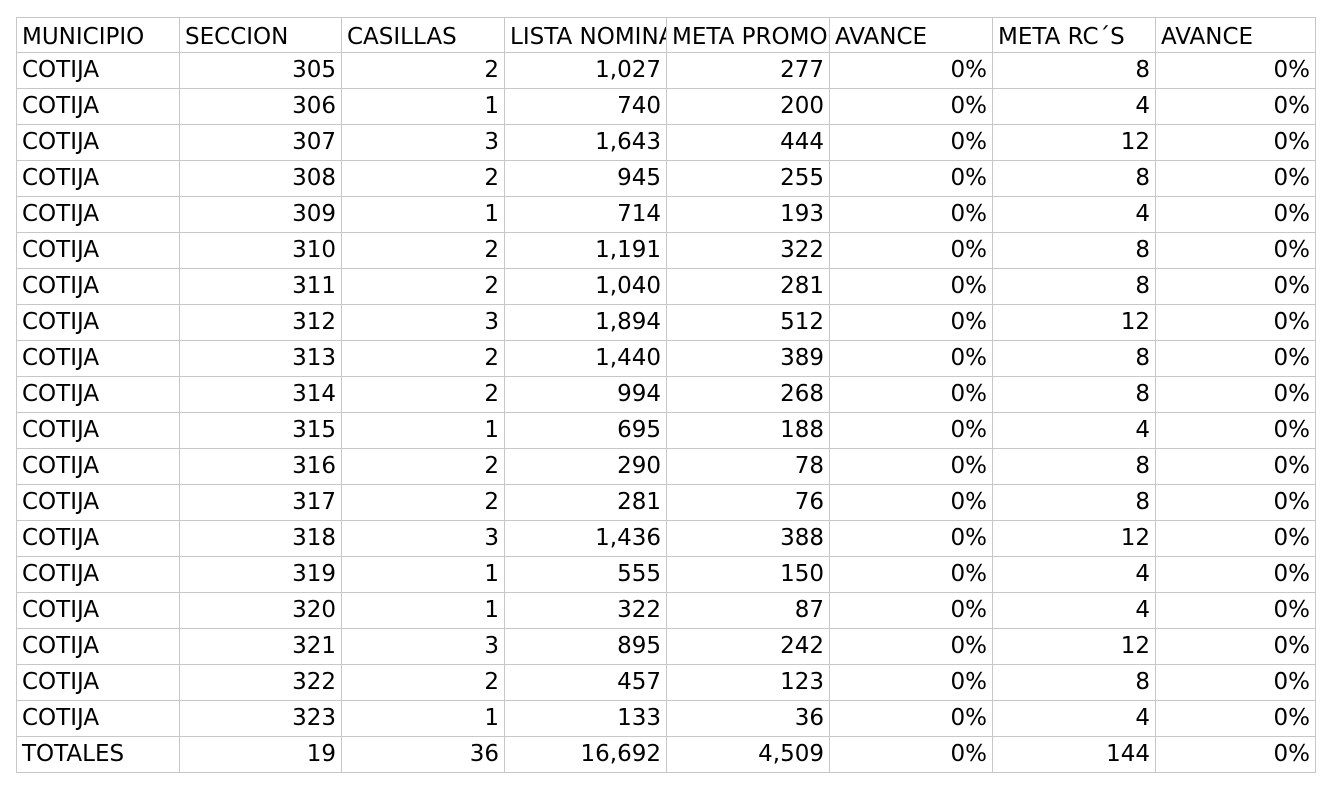  Describe the element at coordinates (585, 322) in the screenshot. I see `cell-lista-nominal: 1,894` at that location.